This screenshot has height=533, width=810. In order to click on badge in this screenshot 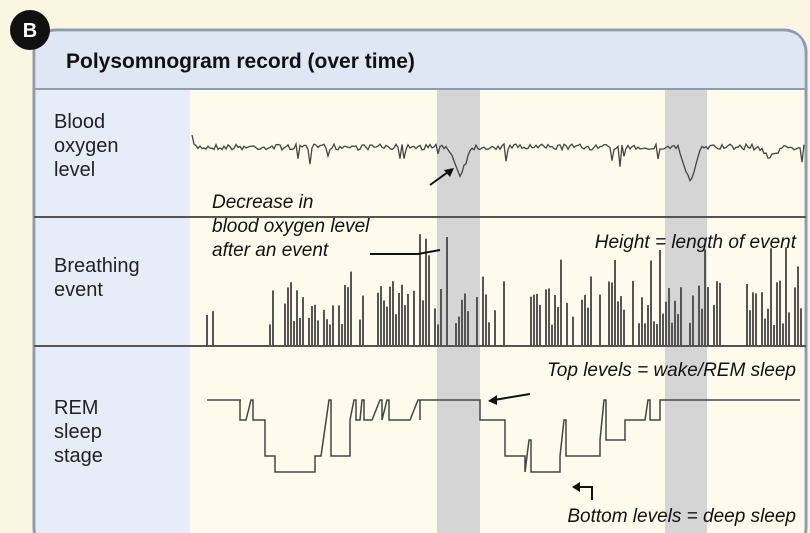, I will do `click(30, 30)`.